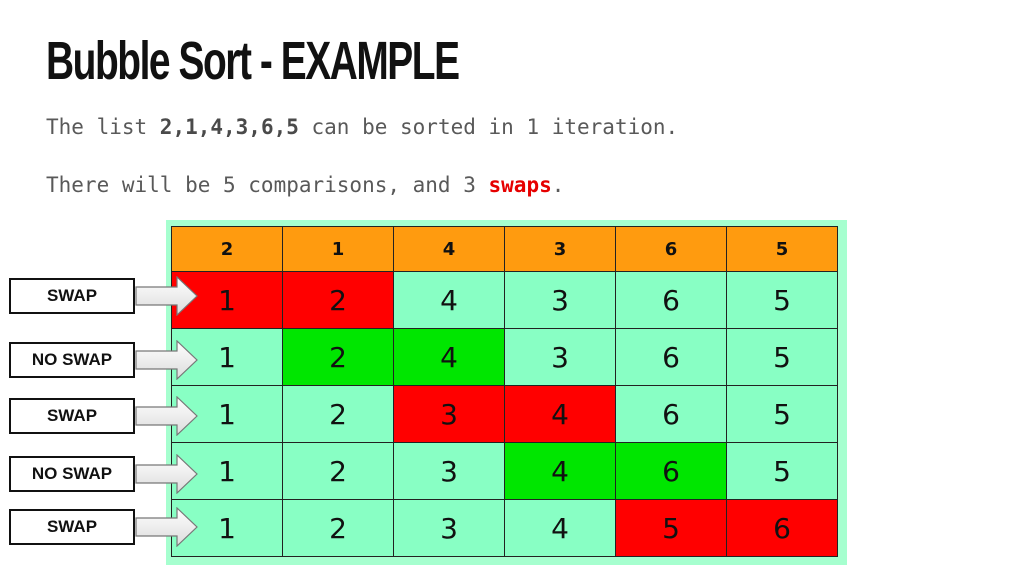 This screenshot has height=576, width=1024. Describe the element at coordinates (671, 528) in the screenshot. I see `compared-cell-swap: 5` at that location.